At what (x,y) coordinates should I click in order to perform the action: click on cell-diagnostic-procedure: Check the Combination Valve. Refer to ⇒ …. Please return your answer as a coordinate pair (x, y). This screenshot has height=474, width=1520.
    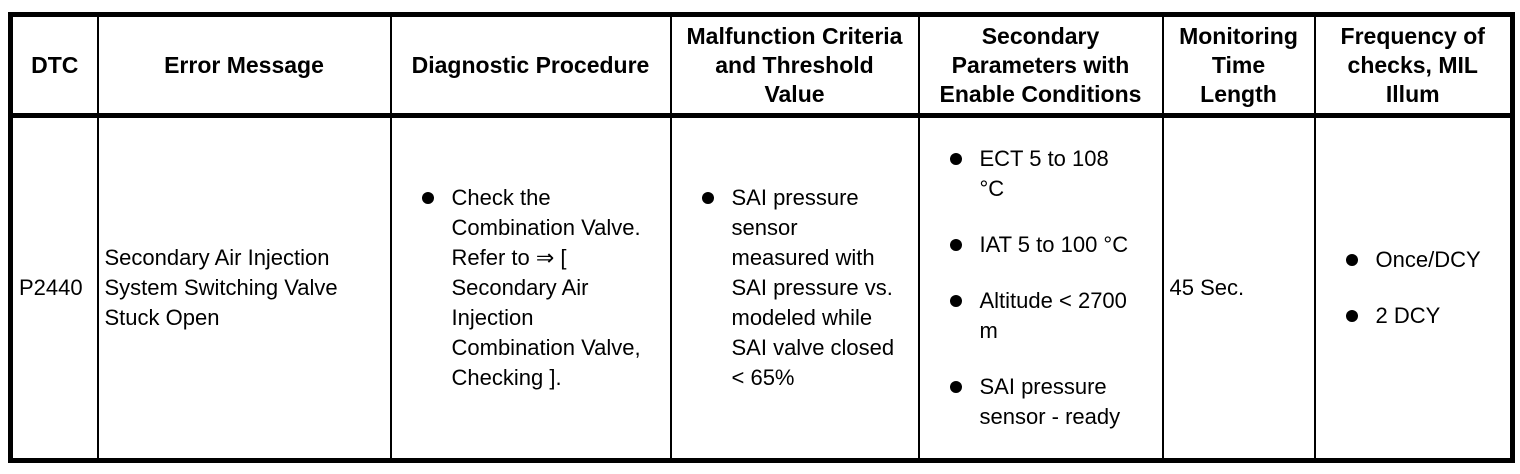
    Looking at the image, I should click on (530, 288).